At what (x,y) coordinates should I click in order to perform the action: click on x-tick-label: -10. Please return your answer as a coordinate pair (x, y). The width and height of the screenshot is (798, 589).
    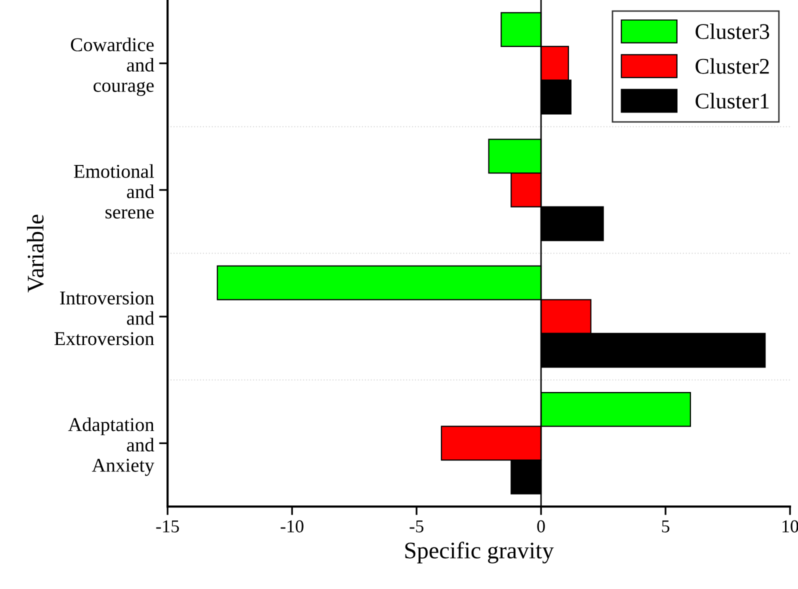
    Looking at the image, I should click on (292, 526).